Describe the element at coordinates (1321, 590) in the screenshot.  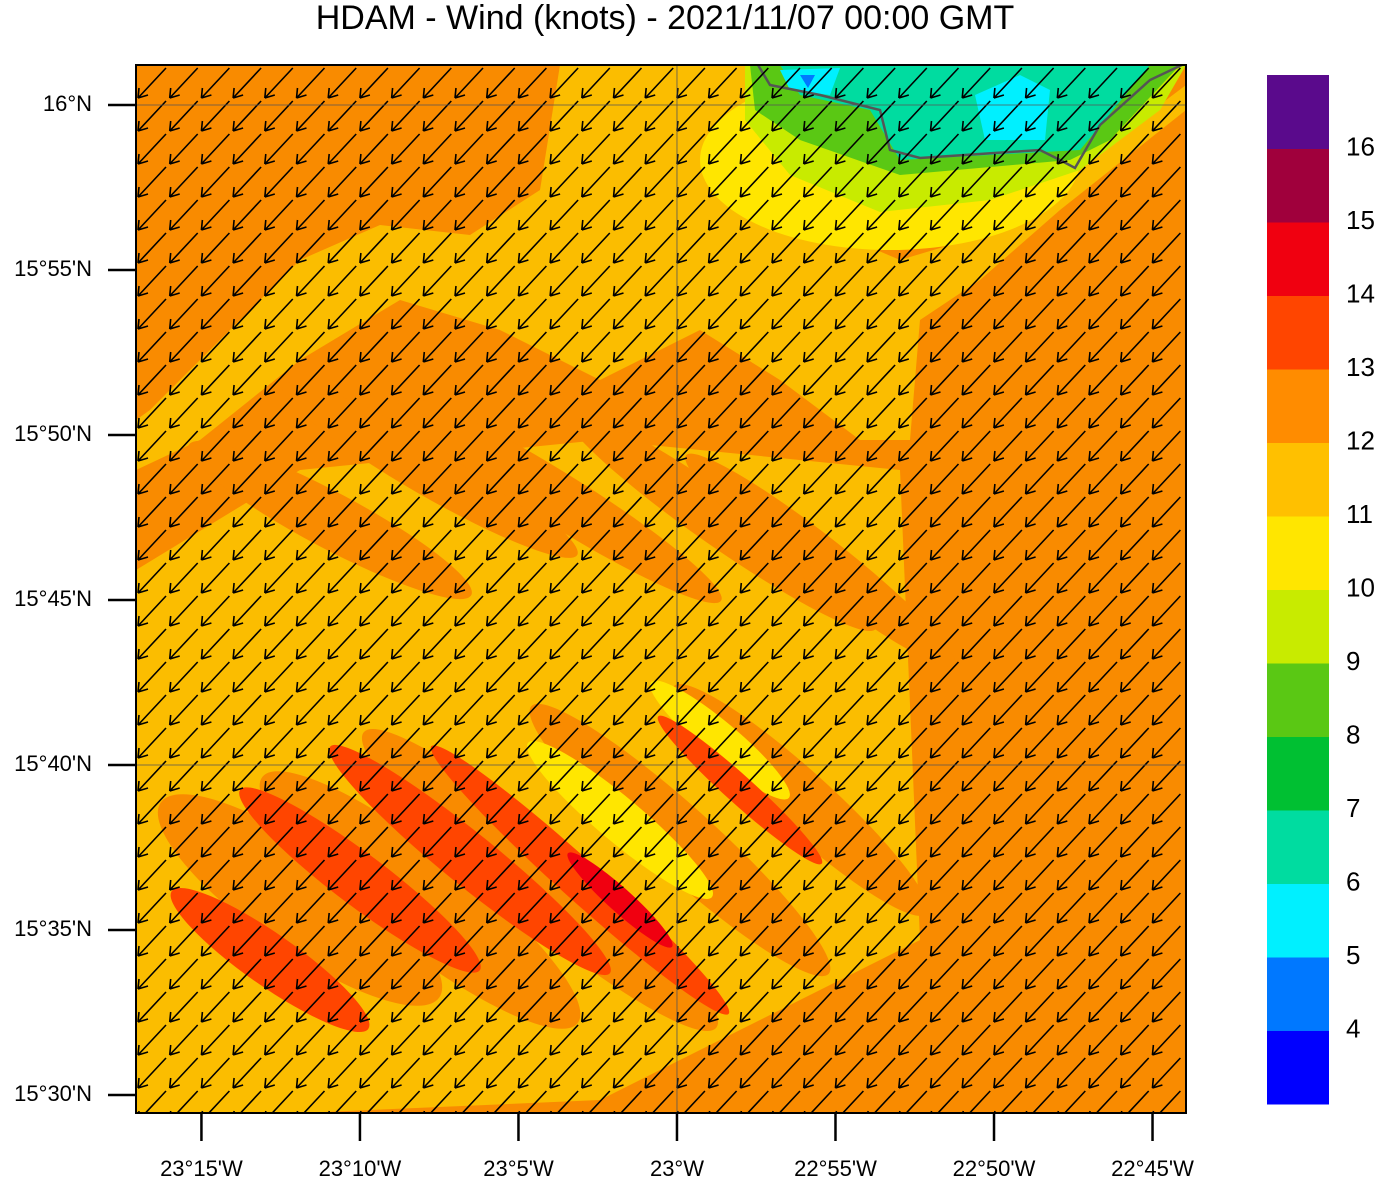
I see `colorbar: 4 5 6 7 8 9 10 11 12 13 14 15 16` at that location.